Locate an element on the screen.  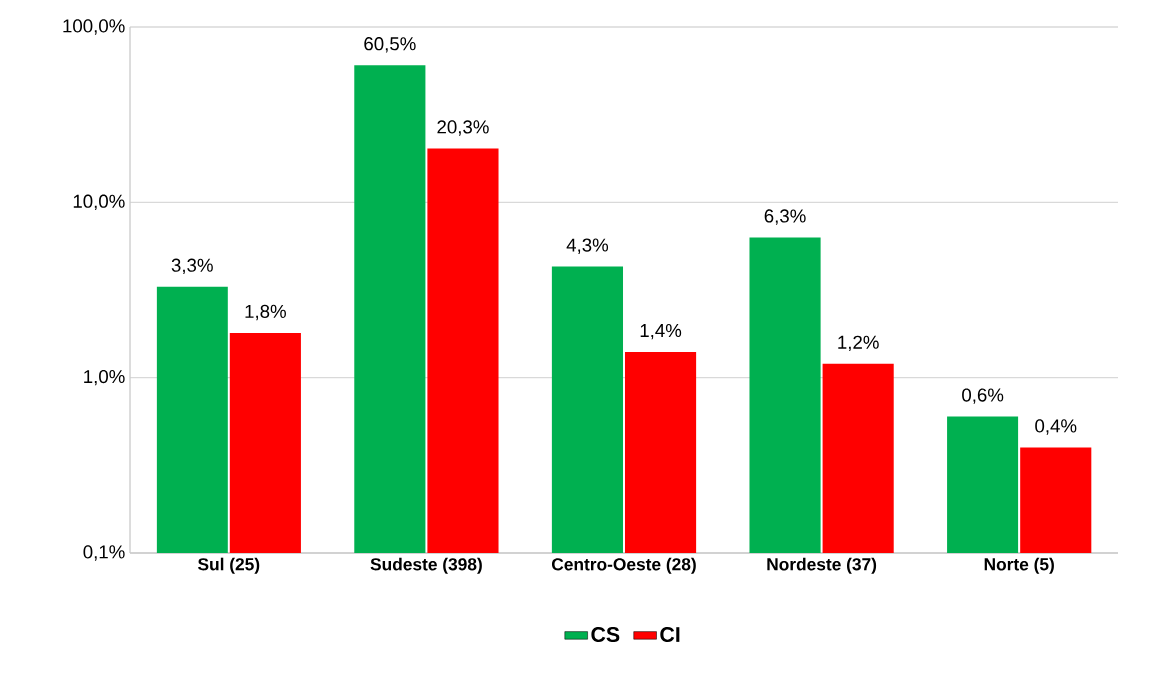
data-label: 1,2% is located at coordinates (858, 343).